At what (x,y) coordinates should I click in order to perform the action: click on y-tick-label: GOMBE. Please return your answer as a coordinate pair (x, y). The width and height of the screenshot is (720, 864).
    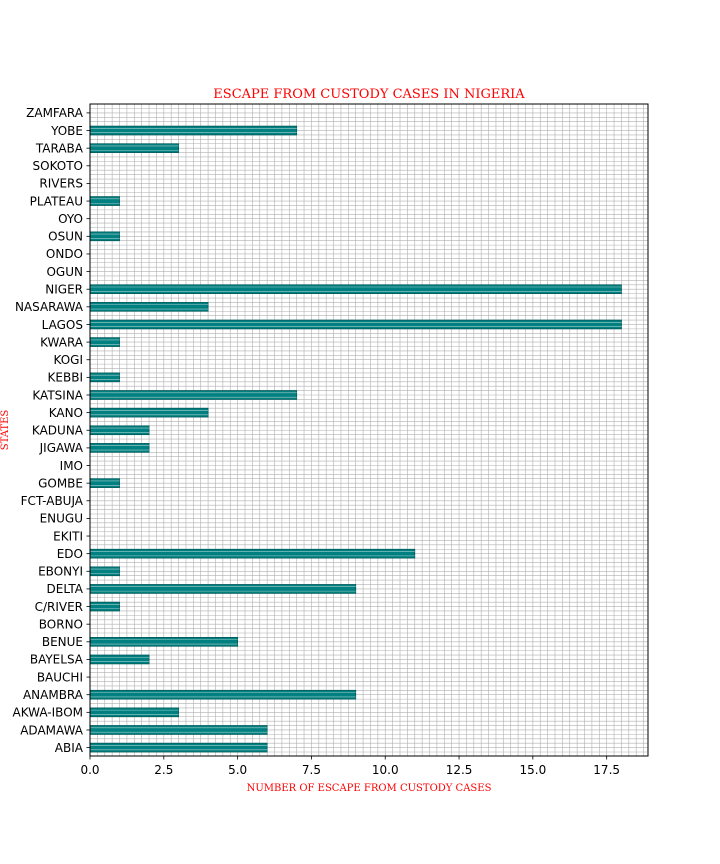
    Looking at the image, I should click on (60, 483).